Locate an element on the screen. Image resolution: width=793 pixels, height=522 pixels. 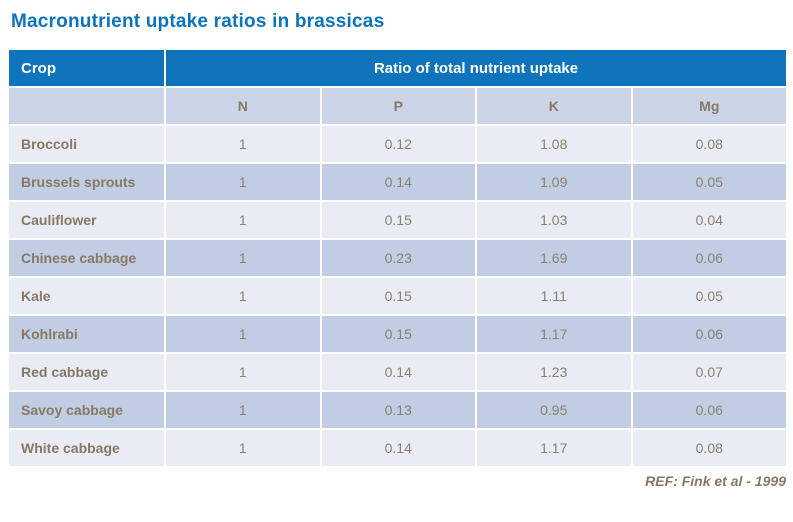
value-cell: 1.09 is located at coordinates (554, 182).